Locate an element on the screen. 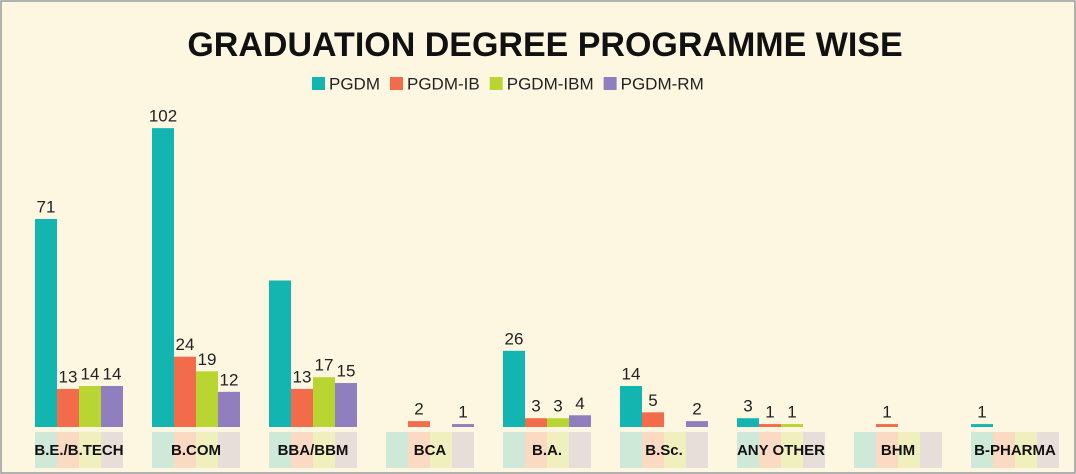 The width and height of the screenshot is (1076, 474). x-tick-label: B.COM is located at coordinates (196, 450).